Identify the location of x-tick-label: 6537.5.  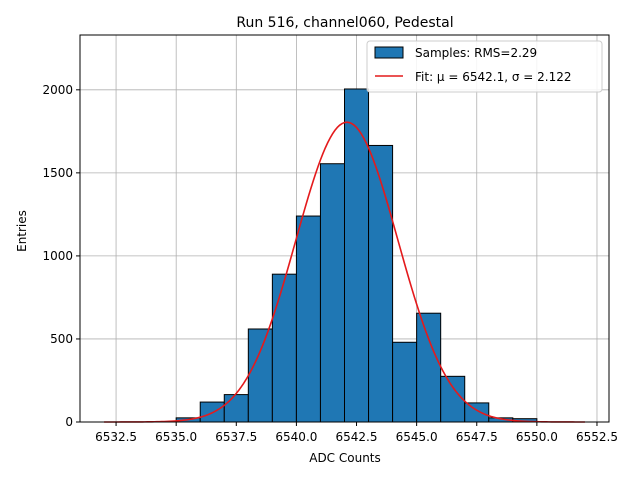
(236, 437).